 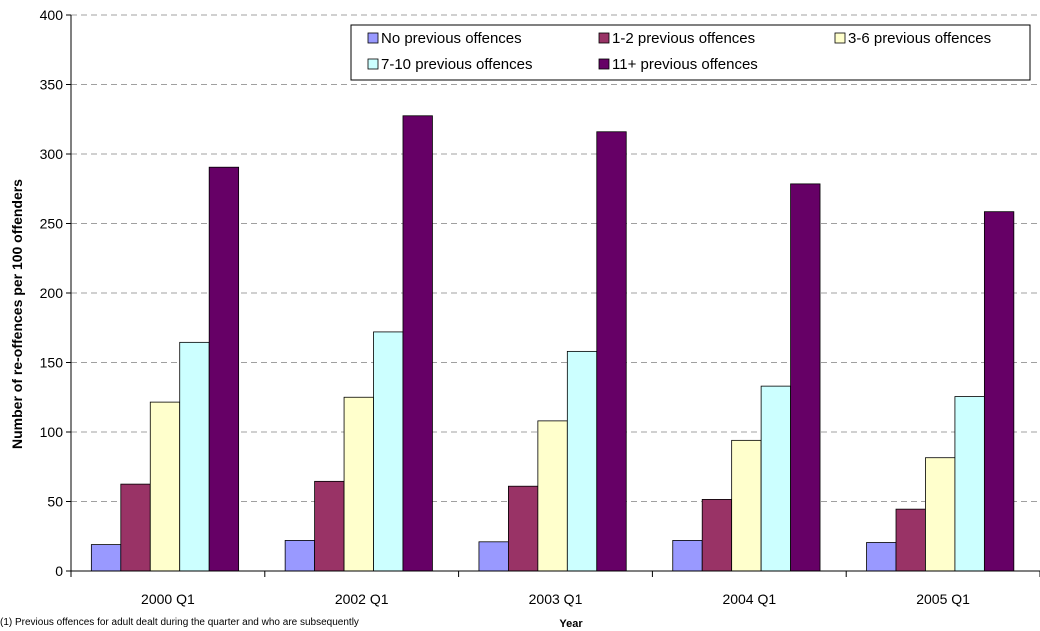 I want to click on y-tick-label: 350, so click(x=52, y=85).